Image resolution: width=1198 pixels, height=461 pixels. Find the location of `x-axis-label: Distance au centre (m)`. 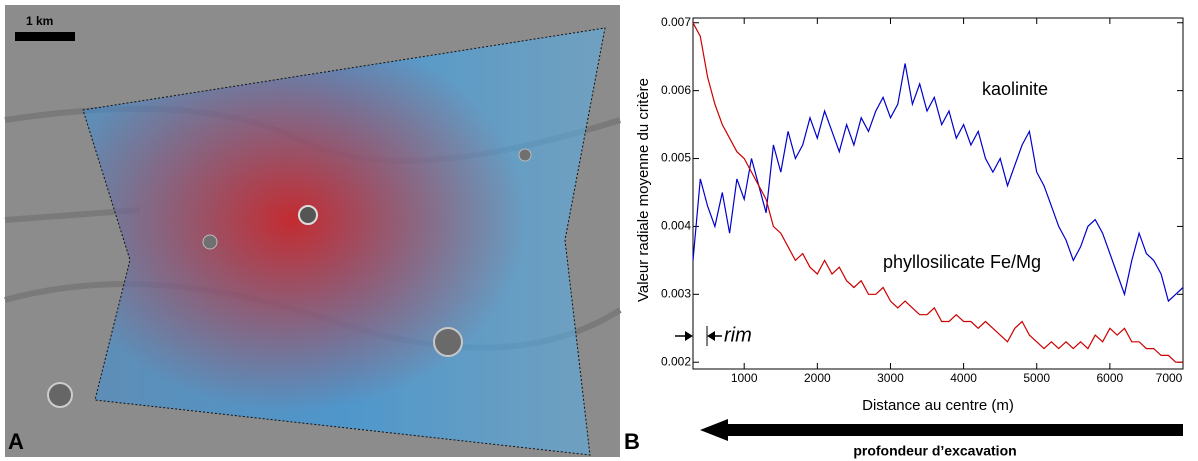

x-axis-label: Distance au centre (m) is located at coordinates (938, 405).